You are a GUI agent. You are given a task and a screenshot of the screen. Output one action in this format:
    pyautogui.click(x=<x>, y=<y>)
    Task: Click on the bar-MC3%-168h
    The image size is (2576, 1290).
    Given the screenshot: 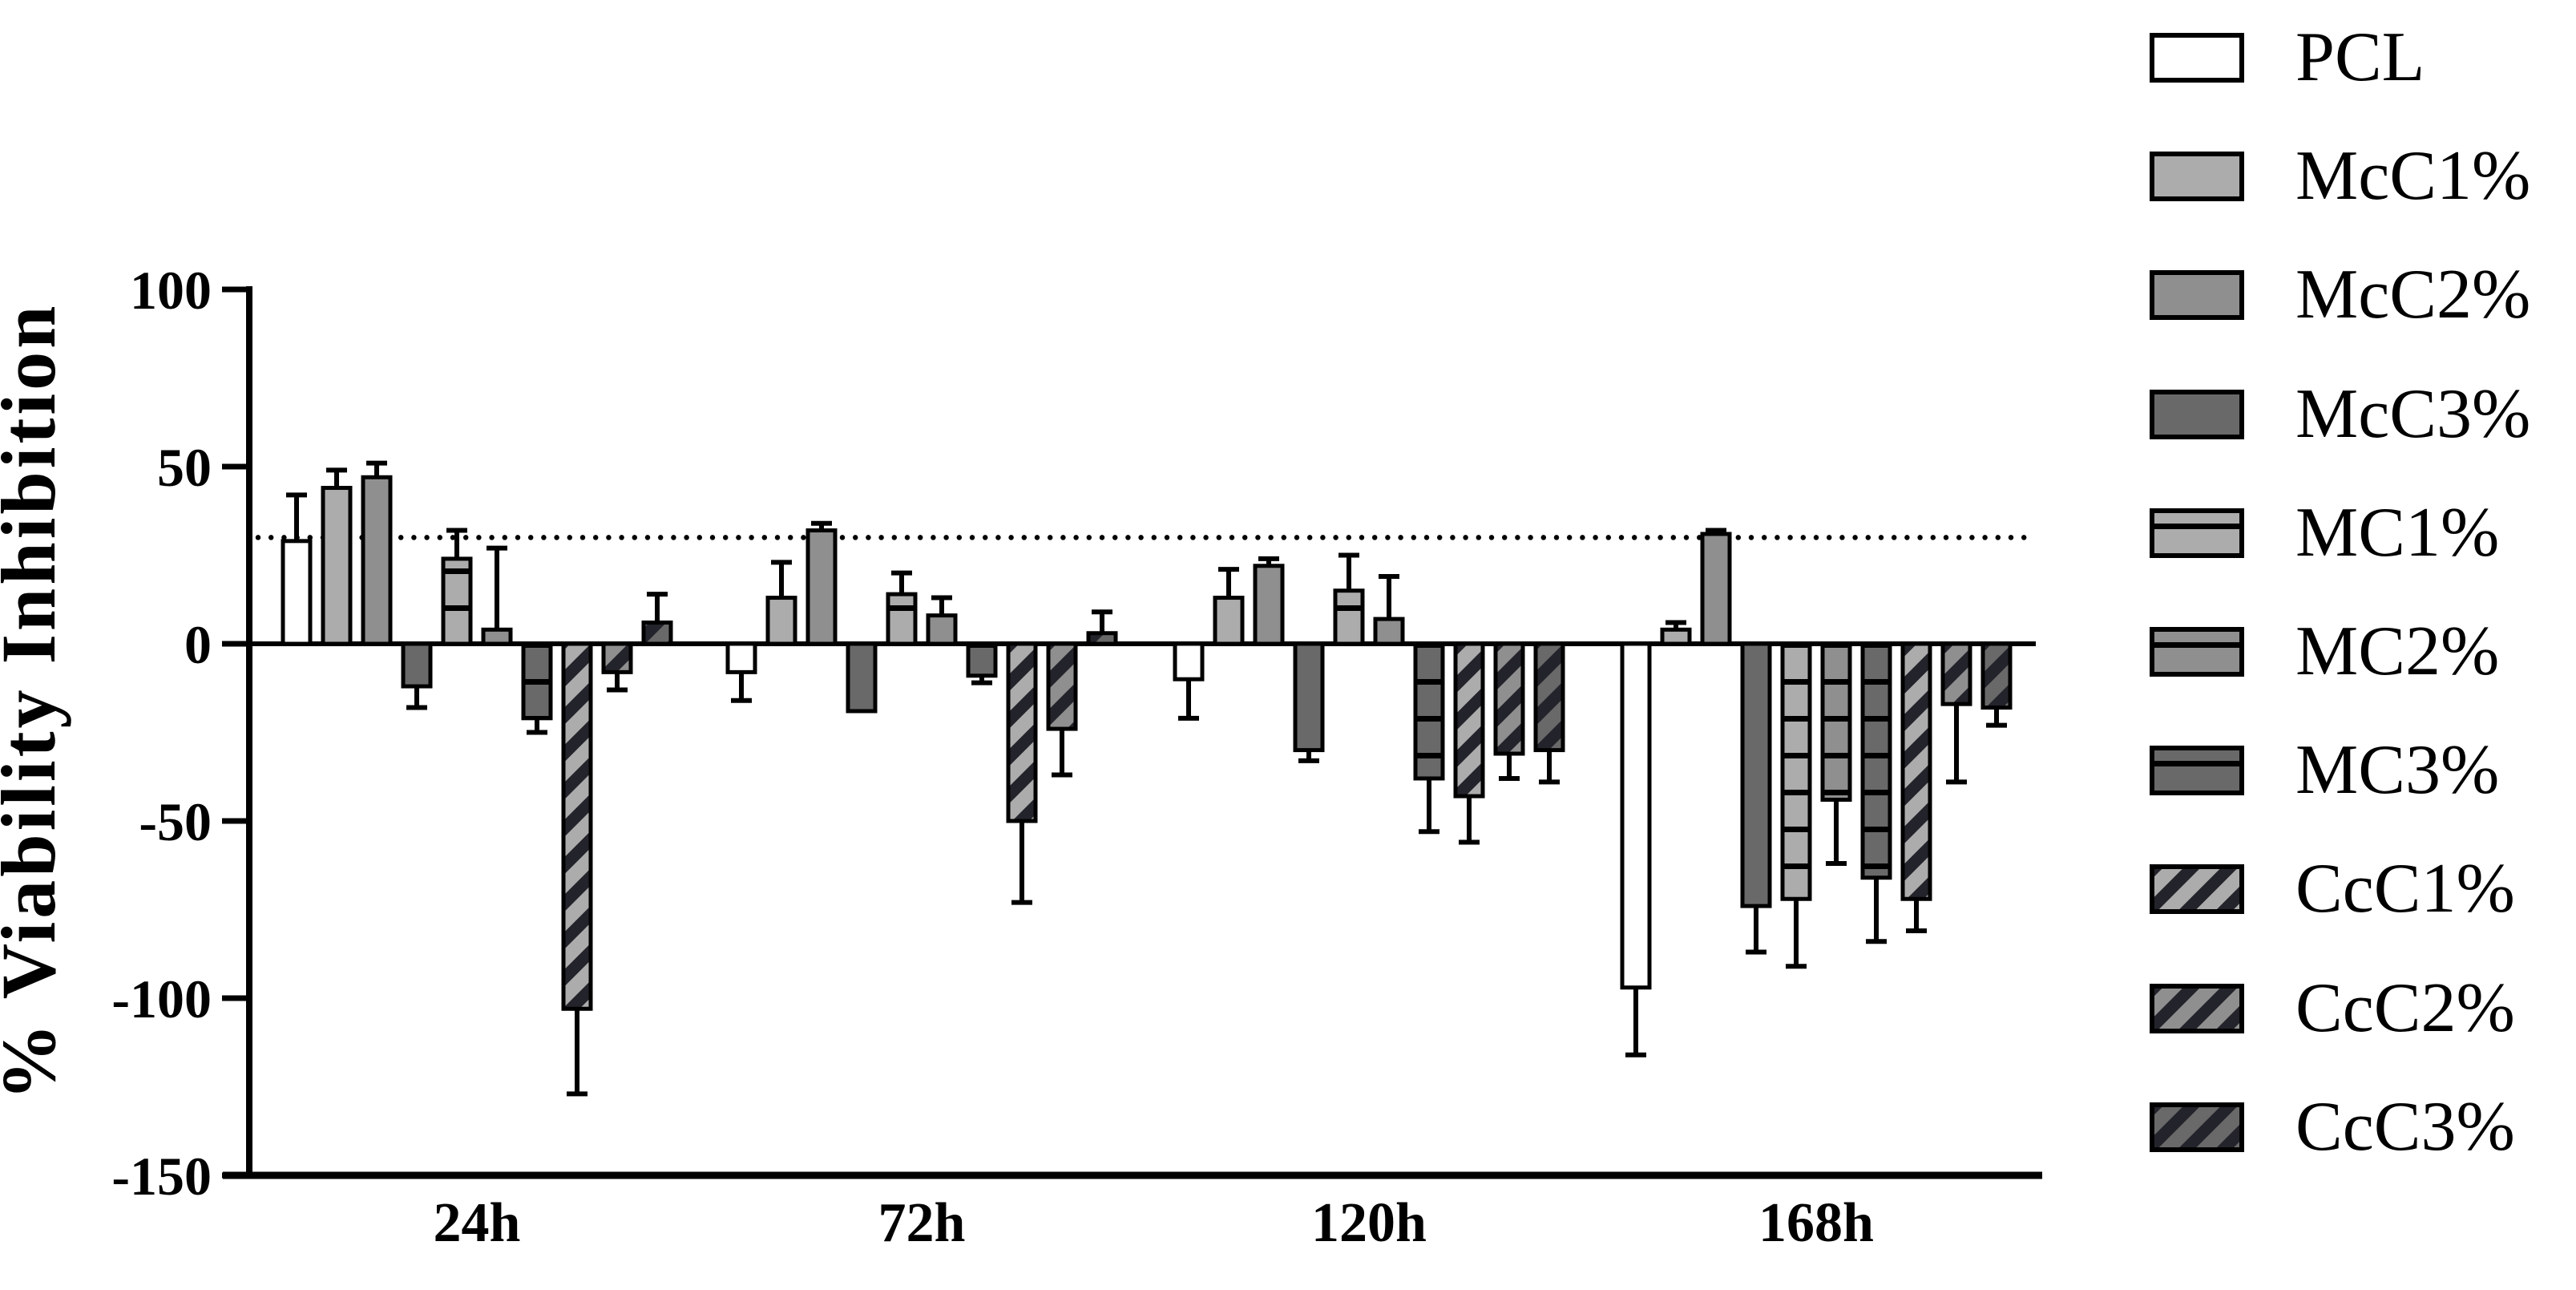 What is the action you would take?
    pyautogui.click(x=1876, y=760)
    